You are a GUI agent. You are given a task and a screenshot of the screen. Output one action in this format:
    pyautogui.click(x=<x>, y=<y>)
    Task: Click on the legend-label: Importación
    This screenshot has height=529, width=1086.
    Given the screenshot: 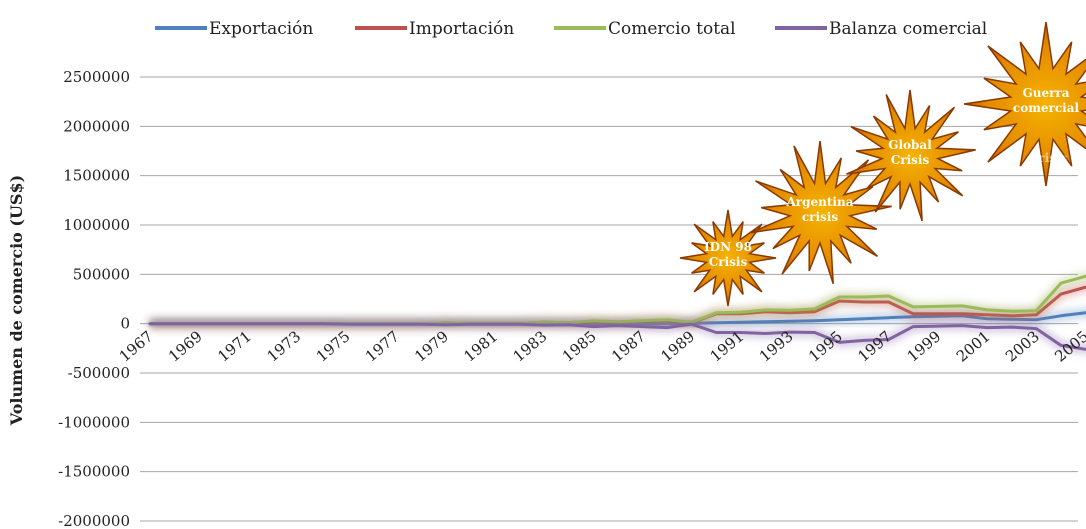 What is the action you would take?
    pyautogui.click(x=461, y=29)
    